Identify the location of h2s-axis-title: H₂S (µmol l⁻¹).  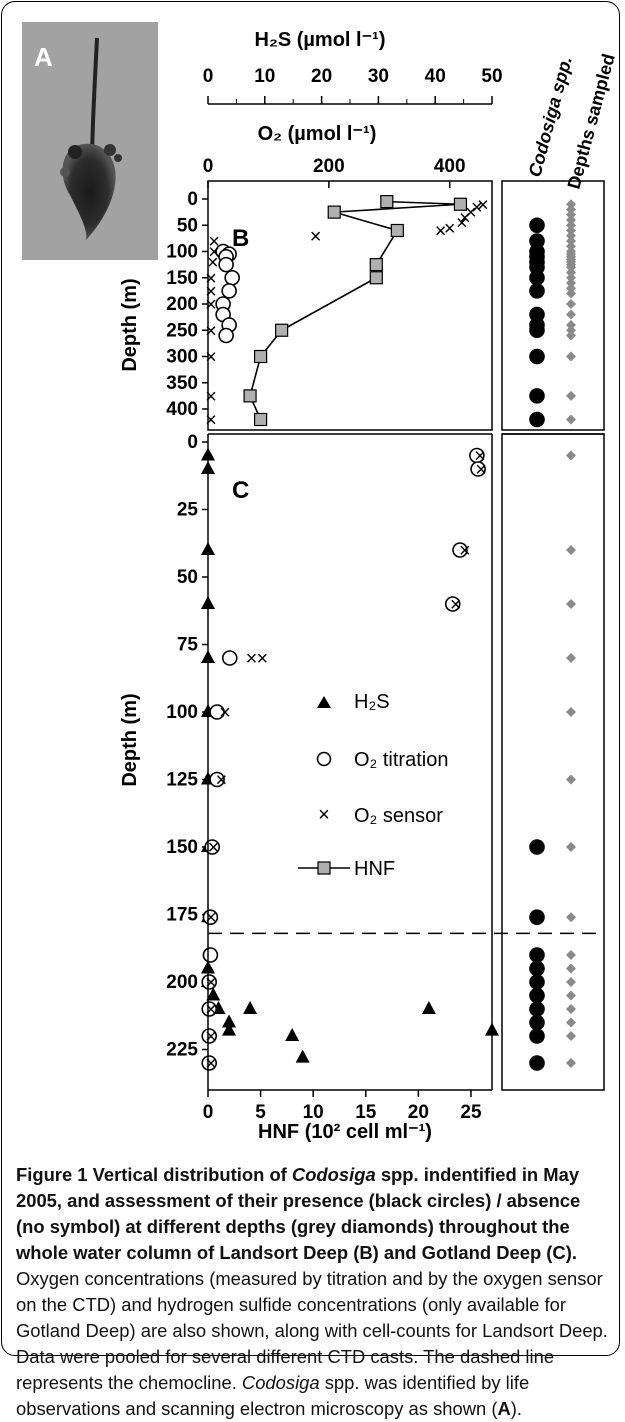
(320, 40).